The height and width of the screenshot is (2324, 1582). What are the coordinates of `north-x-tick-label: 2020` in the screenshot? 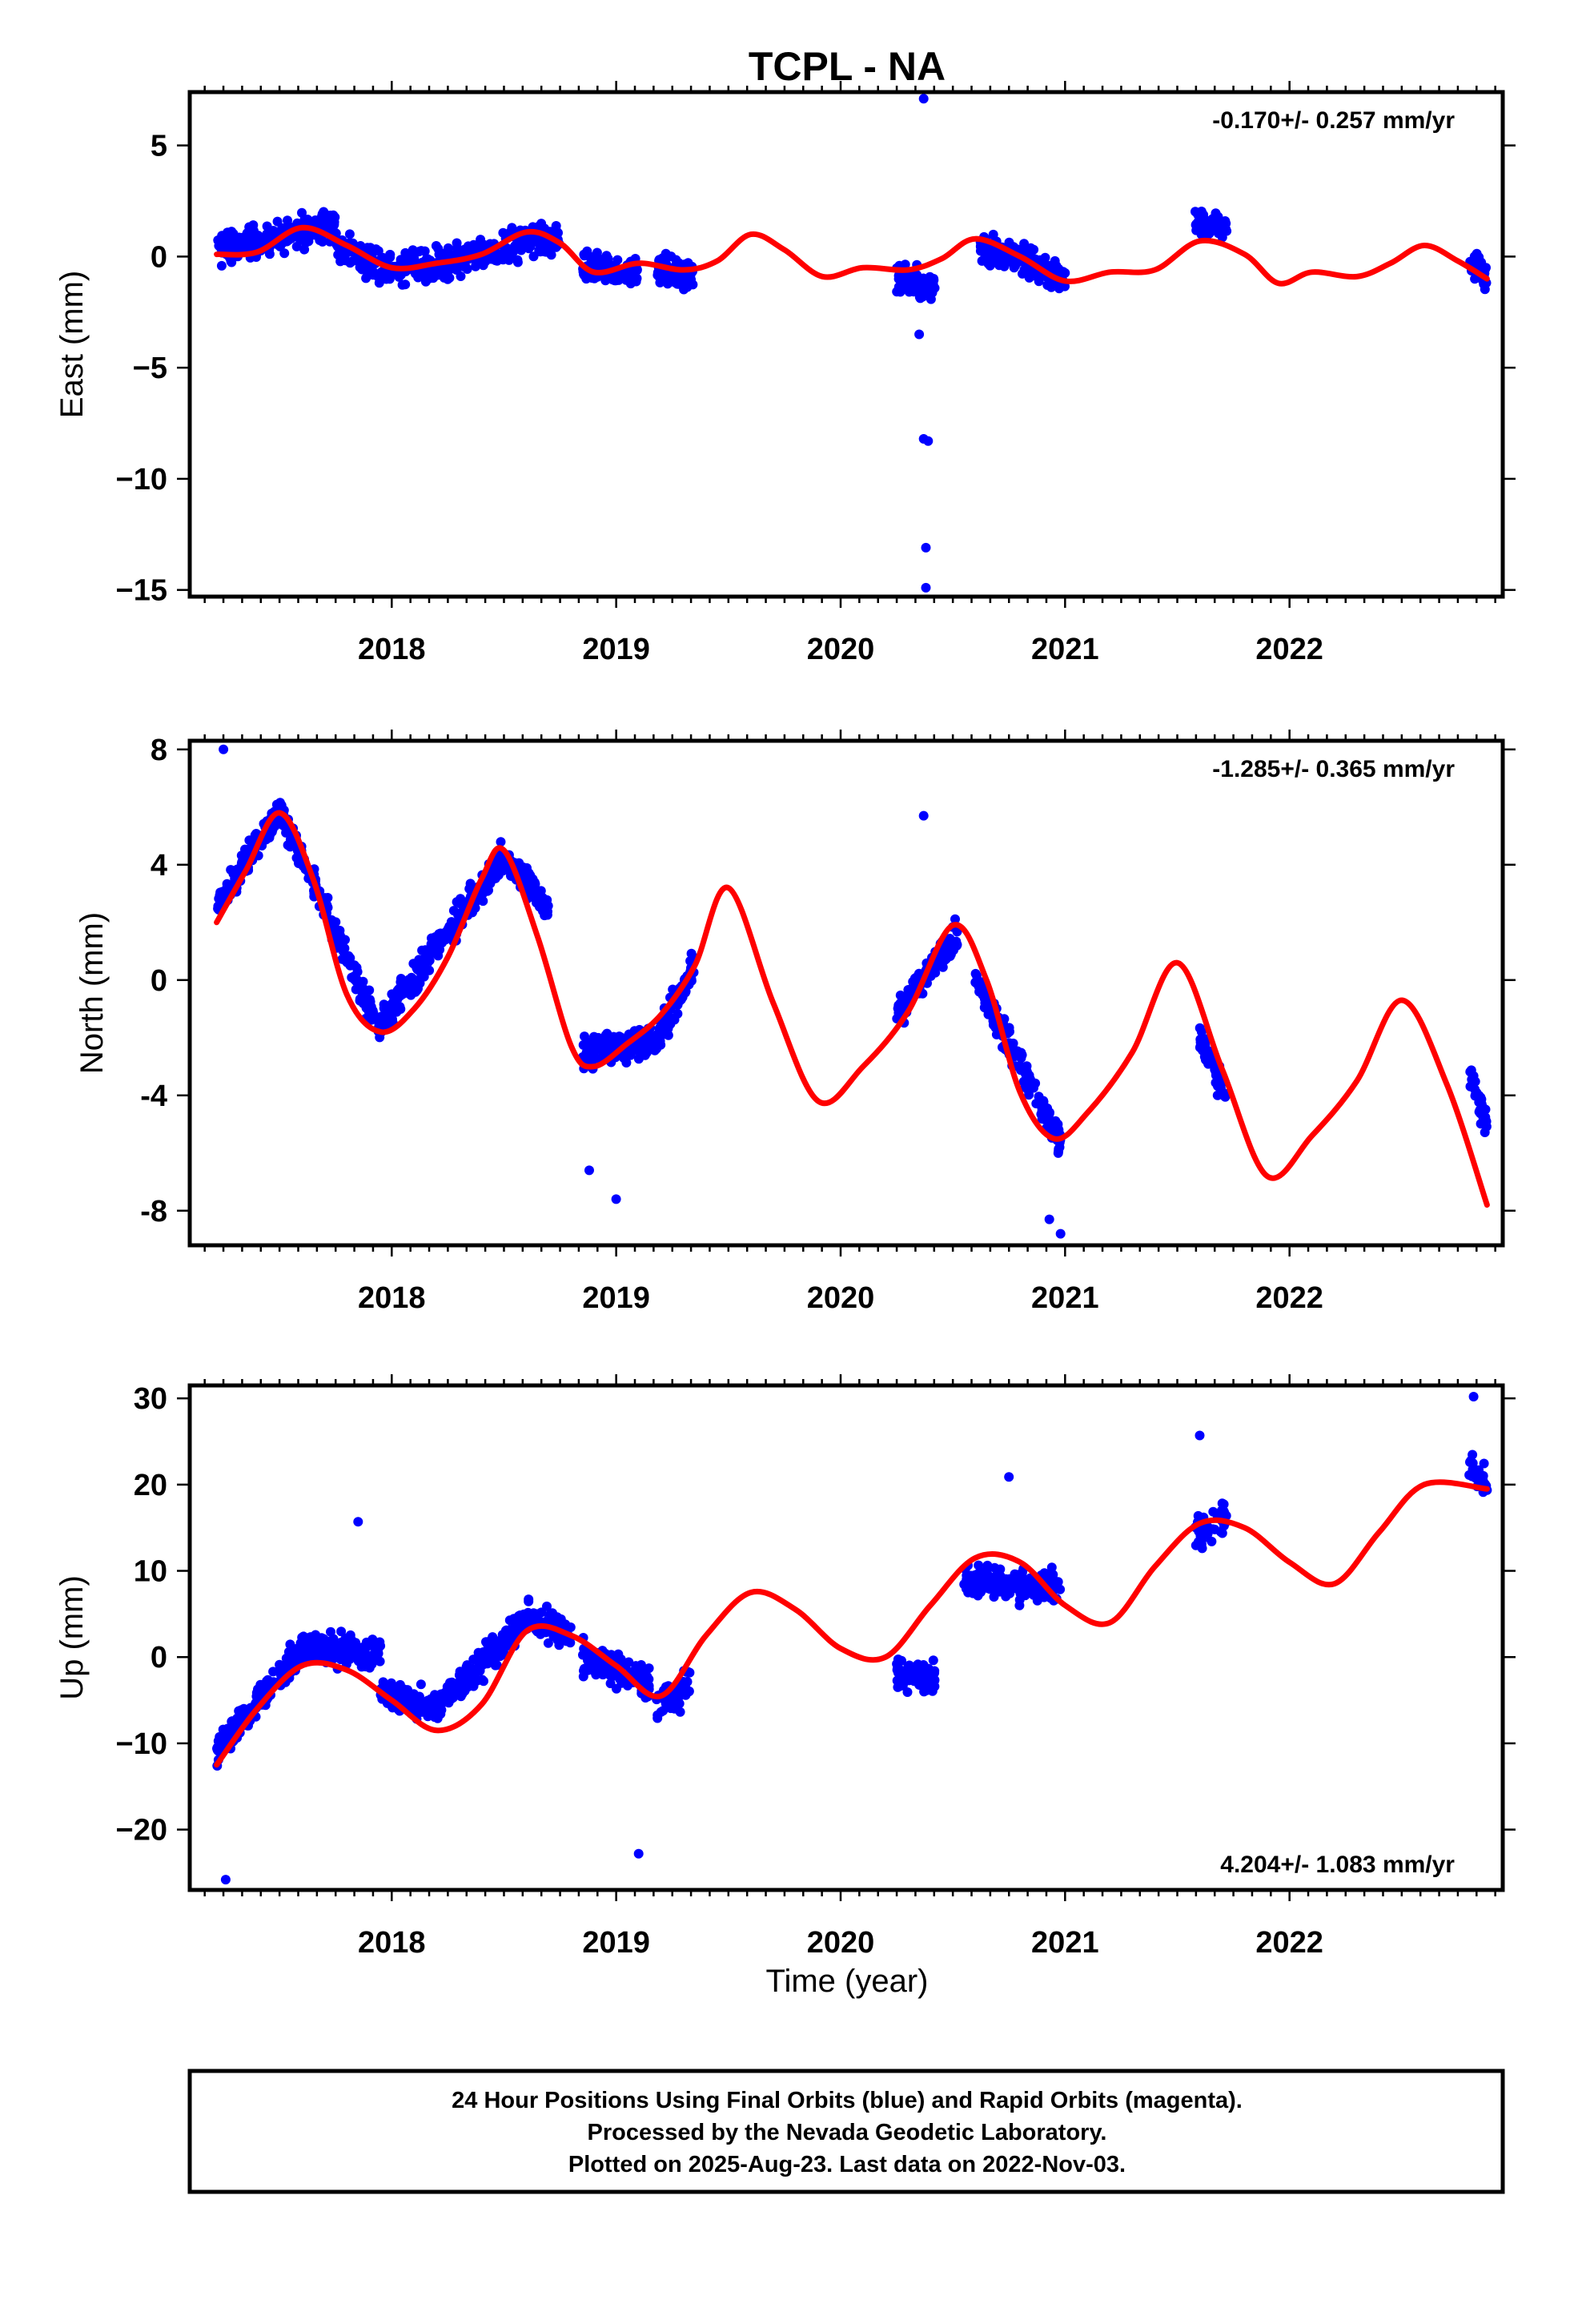 It's located at (841, 1298).